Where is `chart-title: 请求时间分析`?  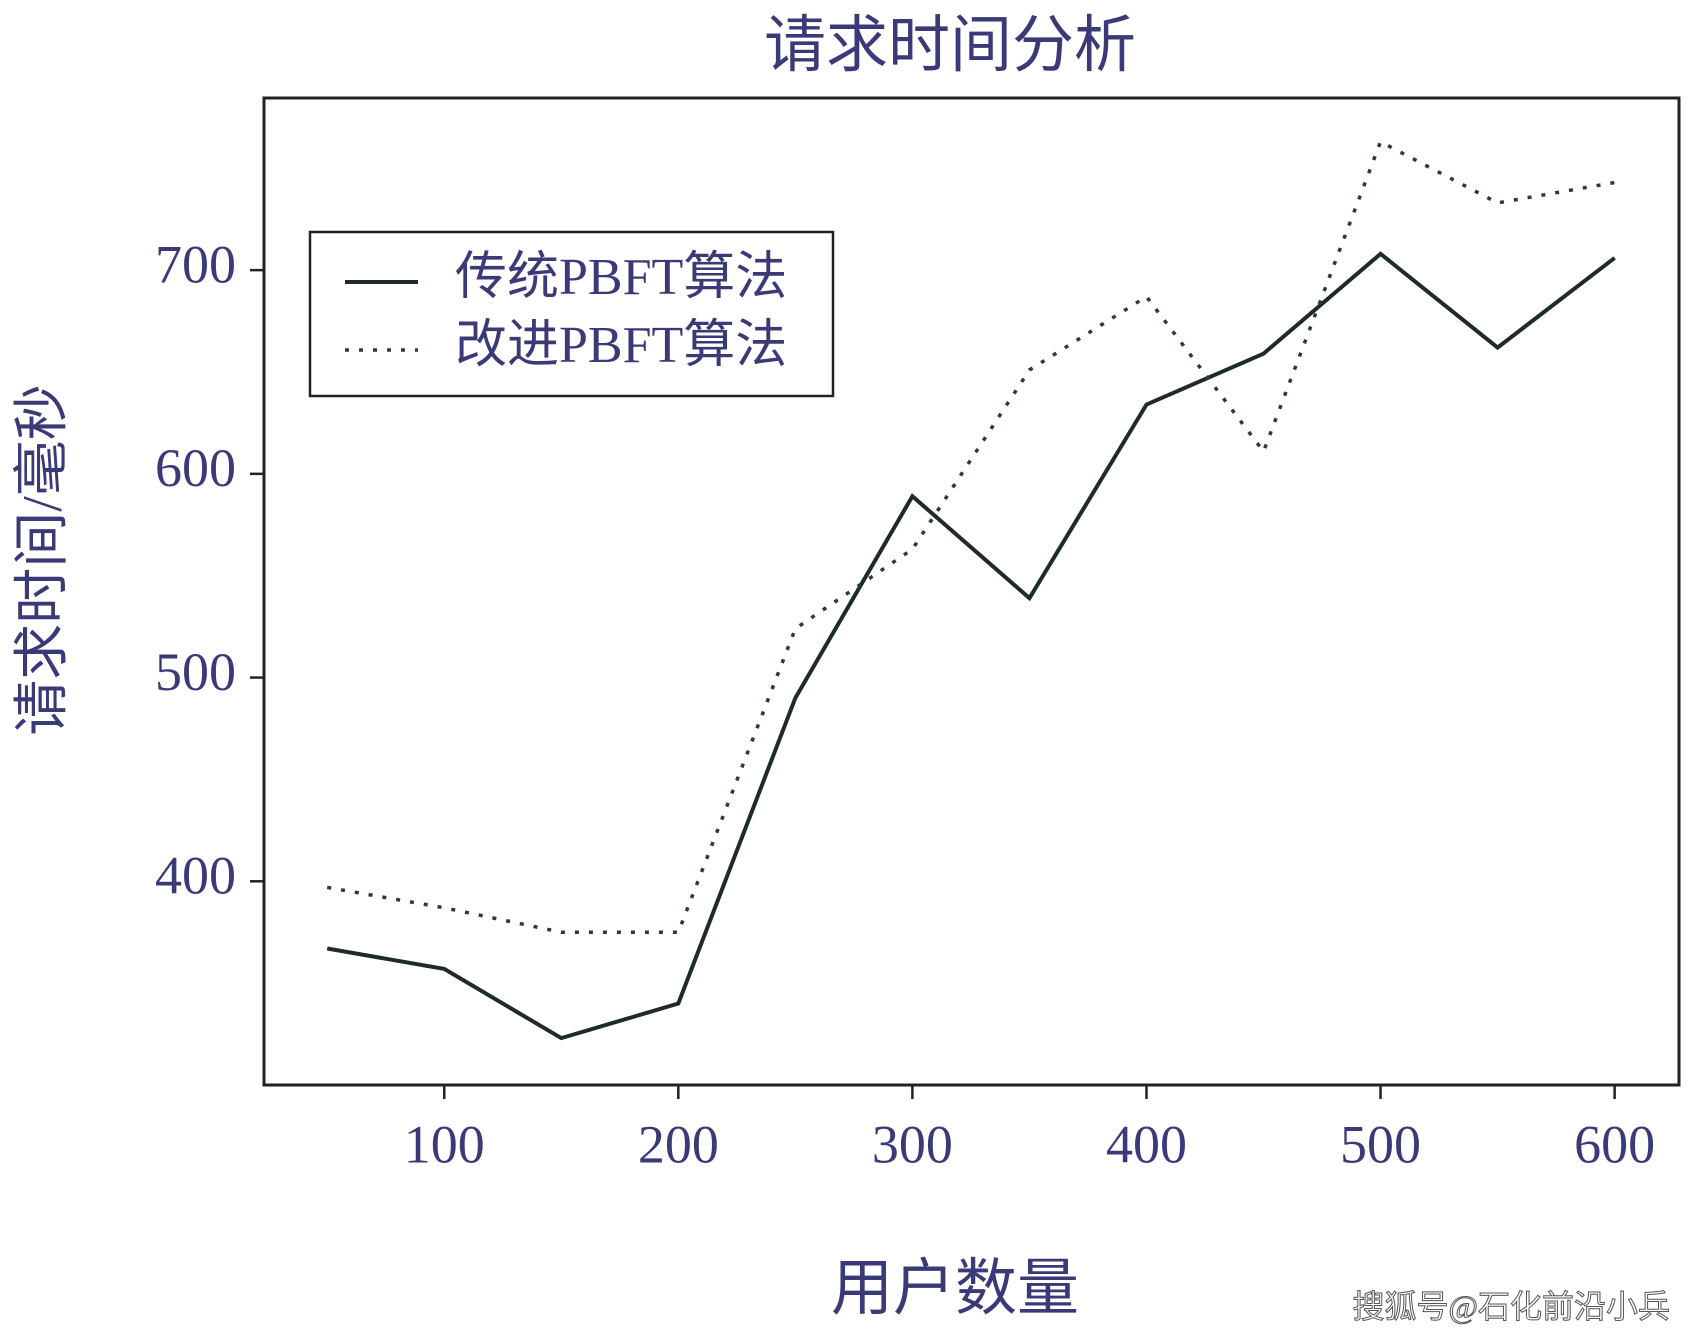
chart-title: 请求时间分析 is located at coordinates (950, 46).